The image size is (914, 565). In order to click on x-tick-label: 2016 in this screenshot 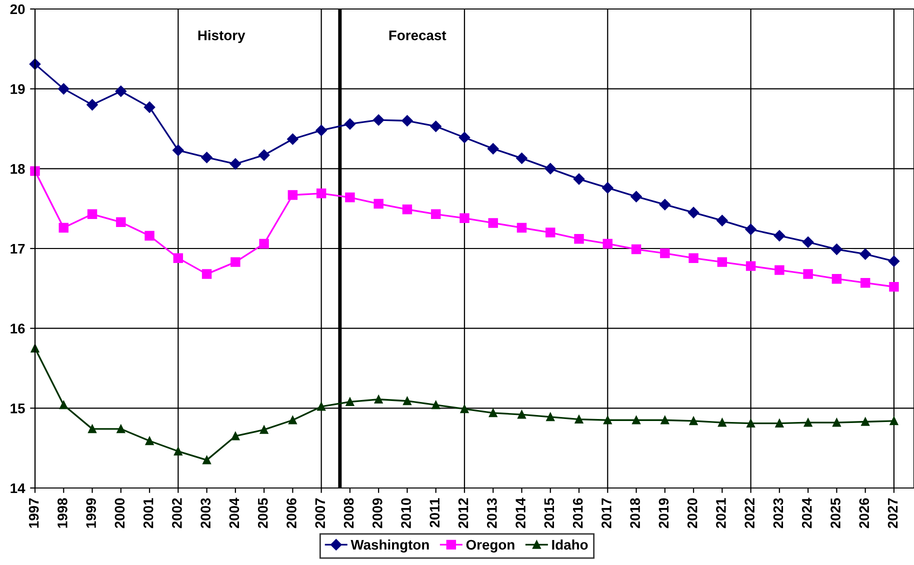, I will do `click(577, 513)`.